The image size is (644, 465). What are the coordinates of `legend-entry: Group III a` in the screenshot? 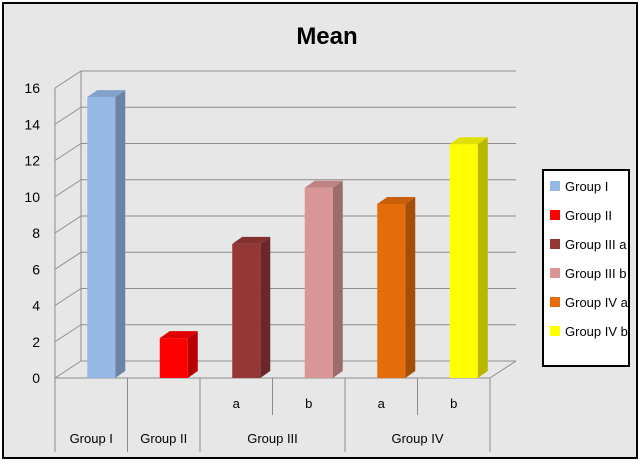 It's located at (596, 244).